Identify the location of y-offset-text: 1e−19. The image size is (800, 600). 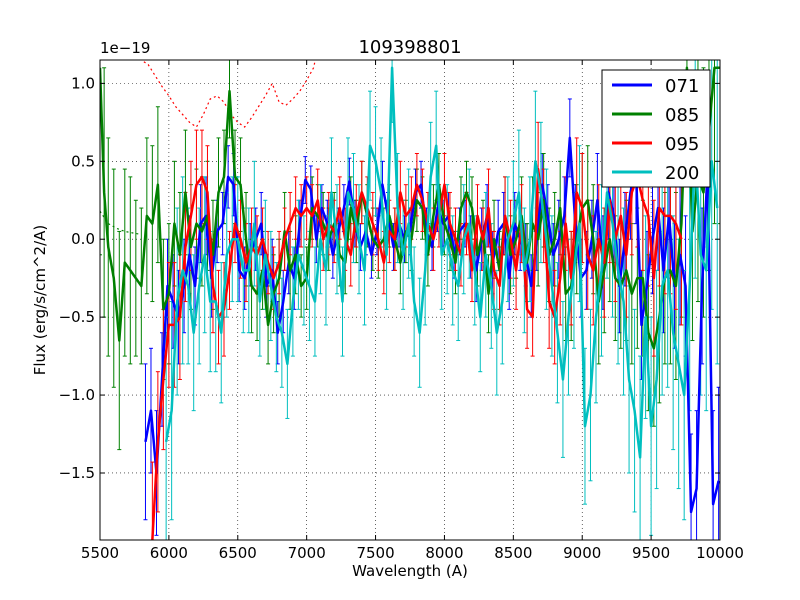
(125, 48).